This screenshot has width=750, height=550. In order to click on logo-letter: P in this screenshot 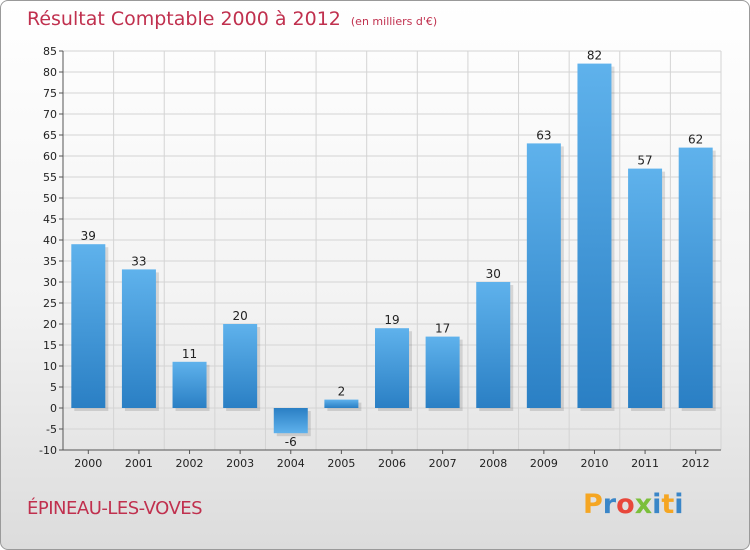, I will do `click(593, 504)`.